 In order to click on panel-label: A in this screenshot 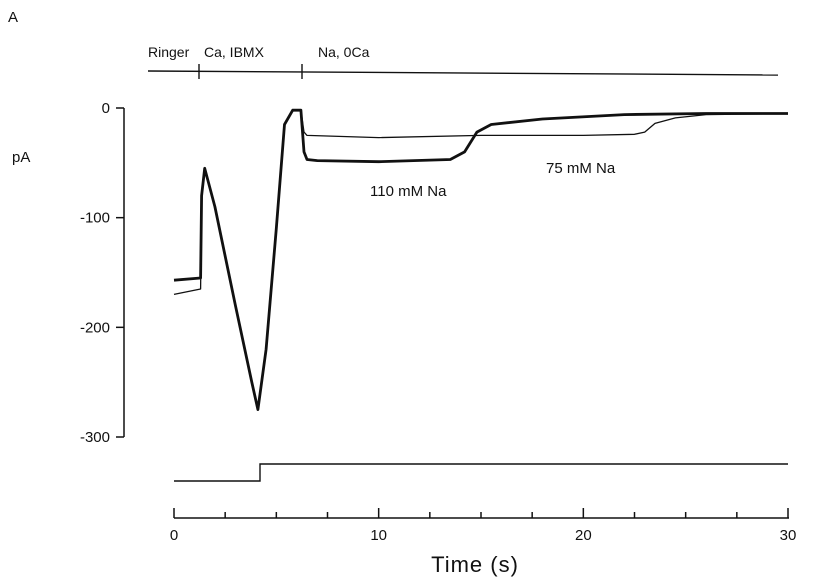, I will do `click(13, 17)`.